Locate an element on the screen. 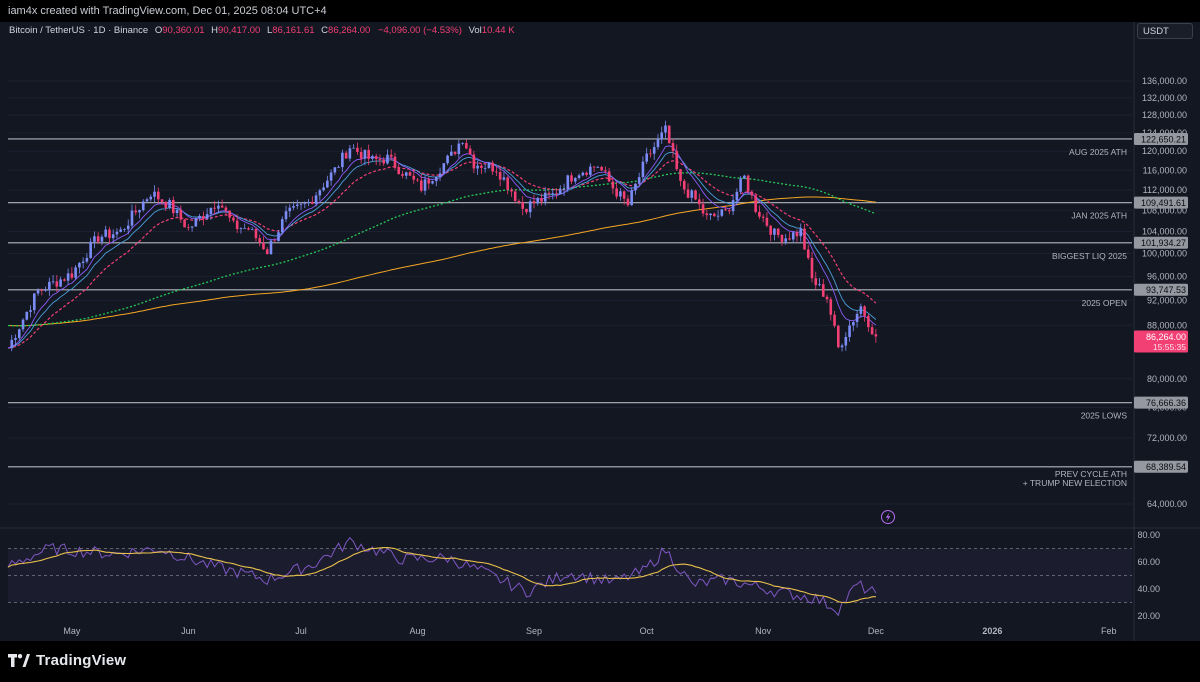  level-label: 2025 OPEN is located at coordinates (1104, 303).